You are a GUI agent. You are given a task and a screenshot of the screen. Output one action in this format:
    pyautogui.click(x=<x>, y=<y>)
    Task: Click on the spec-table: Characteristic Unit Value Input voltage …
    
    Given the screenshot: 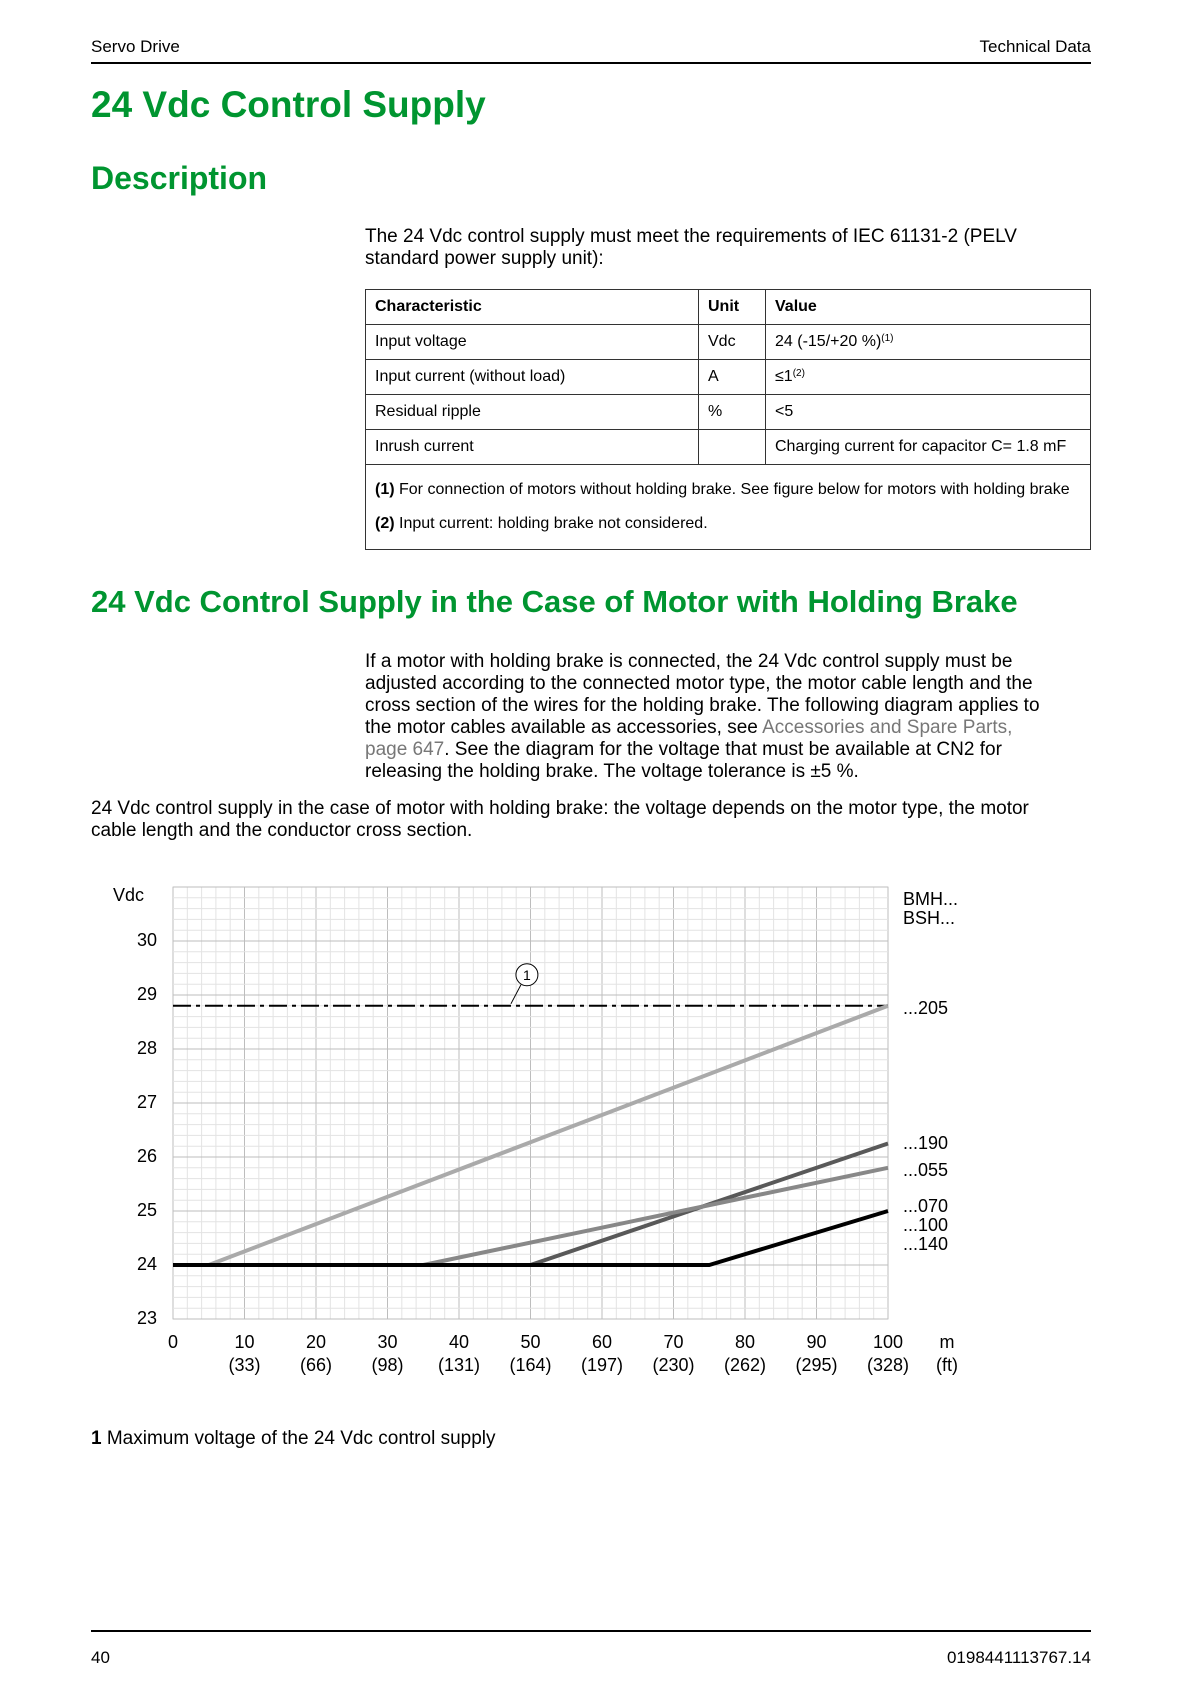 What is the action you would take?
    pyautogui.click(x=728, y=419)
    